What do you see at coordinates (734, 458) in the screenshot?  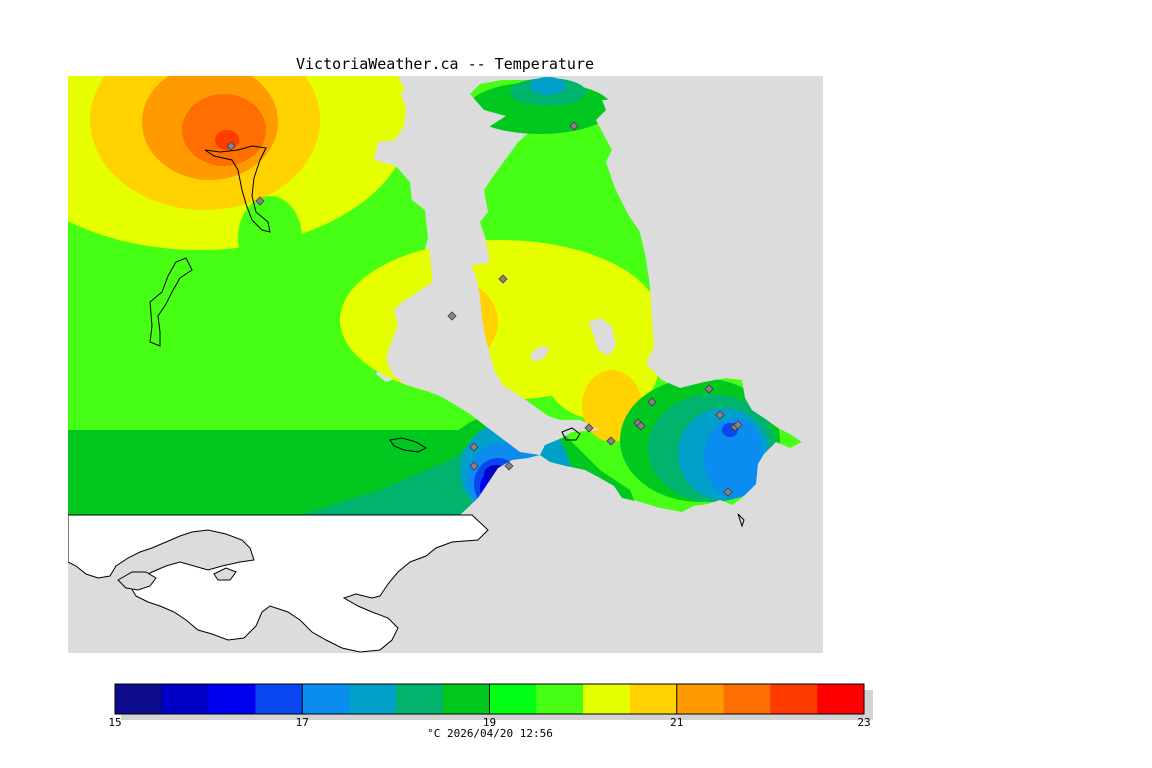 I see `east-light-blue-zone` at bounding box center [734, 458].